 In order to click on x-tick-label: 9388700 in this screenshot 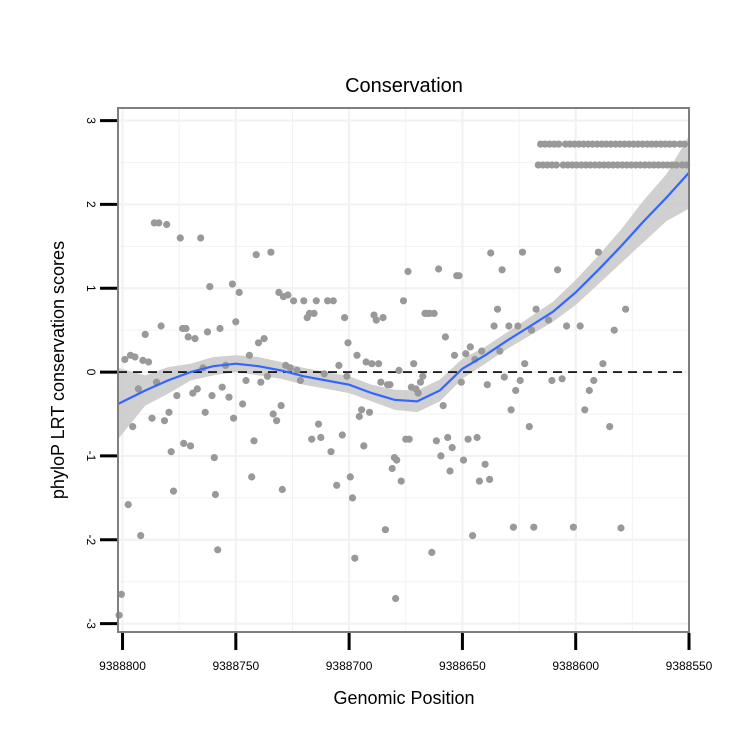, I will do `click(349, 666)`.